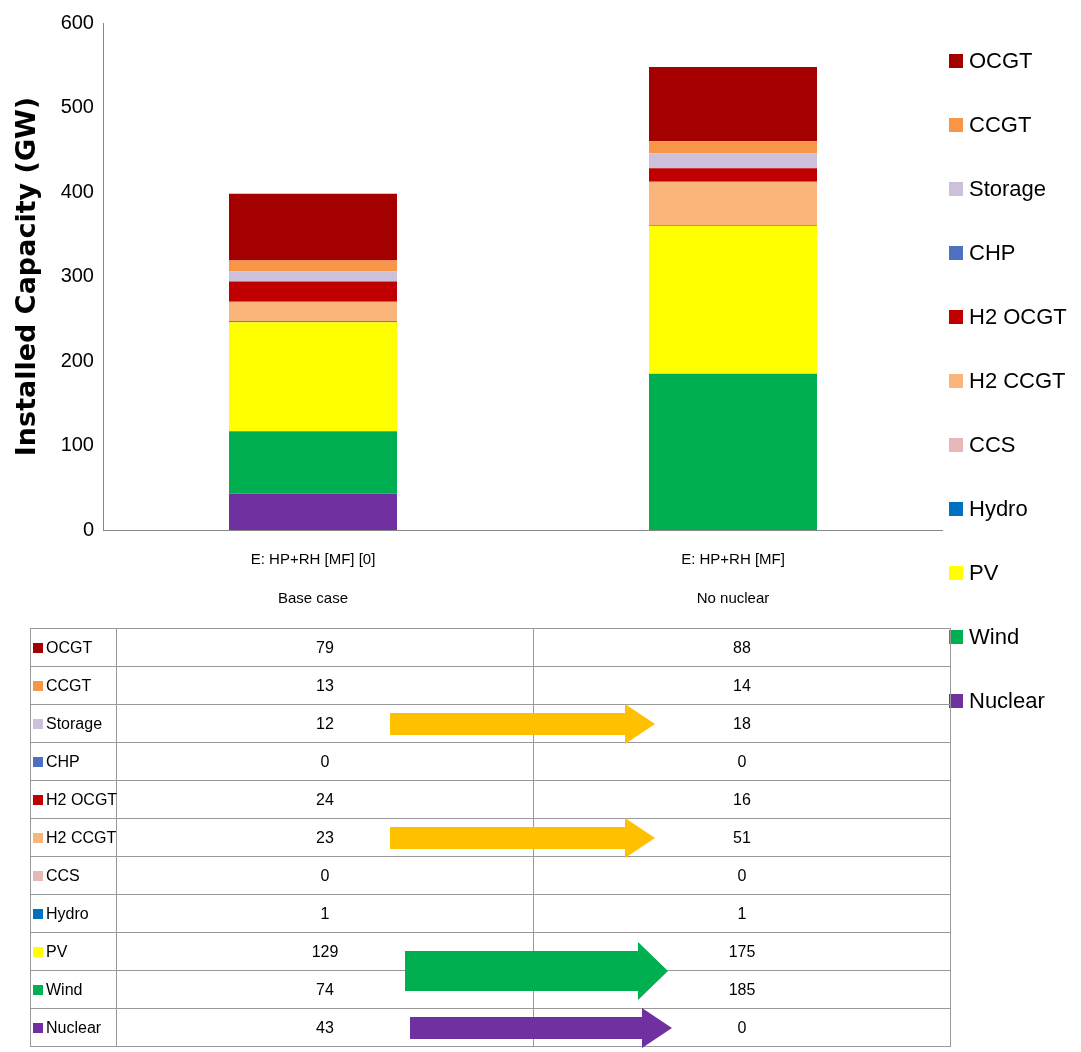  Describe the element at coordinates (742, 723) in the screenshot. I see `data-label: 18` at that location.